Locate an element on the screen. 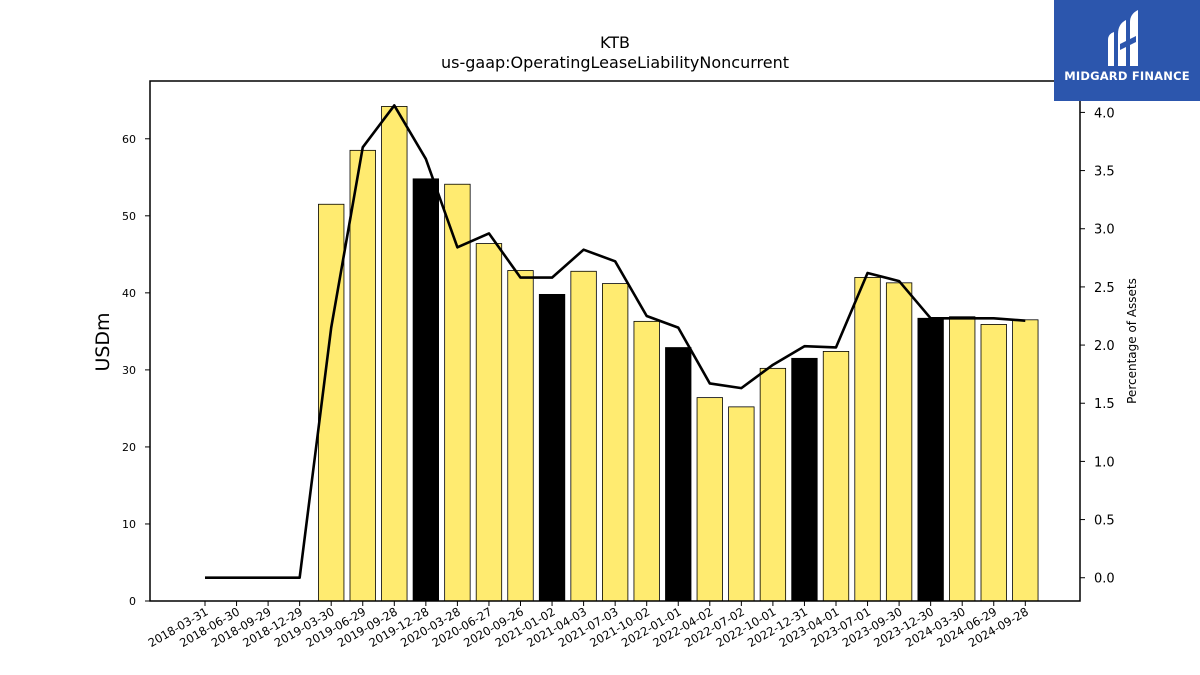 The width and height of the screenshot is (1200, 675). y2-tick-label: 2.5 is located at coordinates (1104, 288).